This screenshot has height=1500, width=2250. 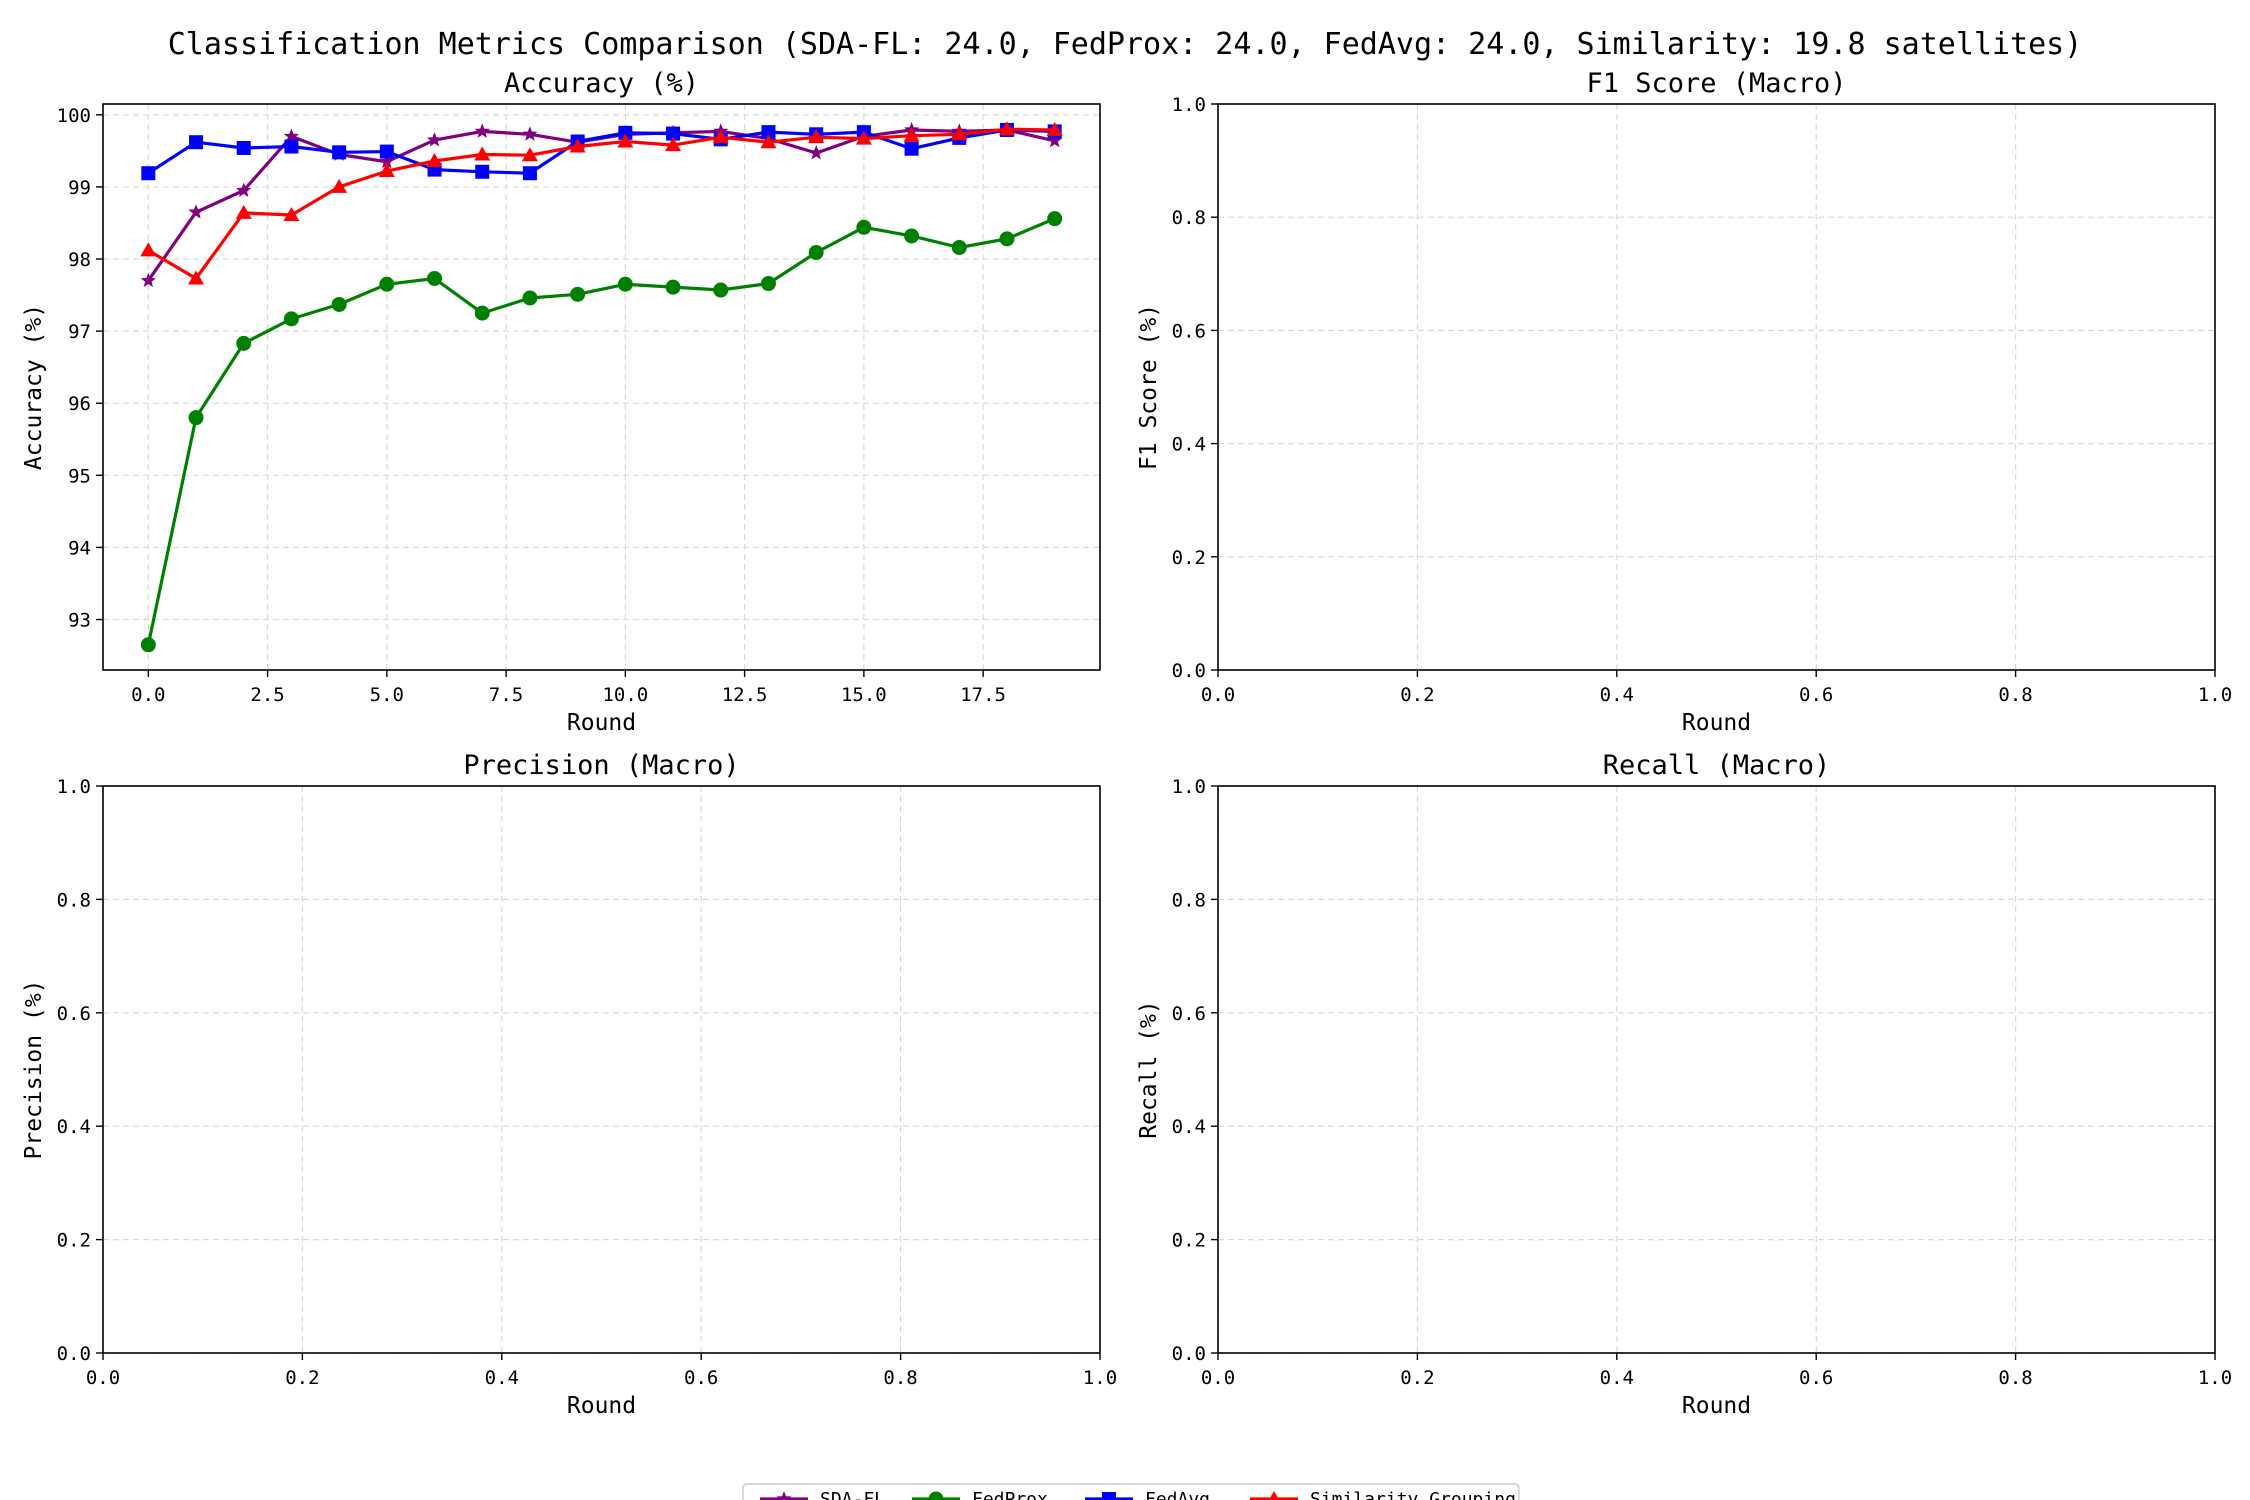 I want to click on legend-entry: SDA-FL, so click(x=822, y=1494).